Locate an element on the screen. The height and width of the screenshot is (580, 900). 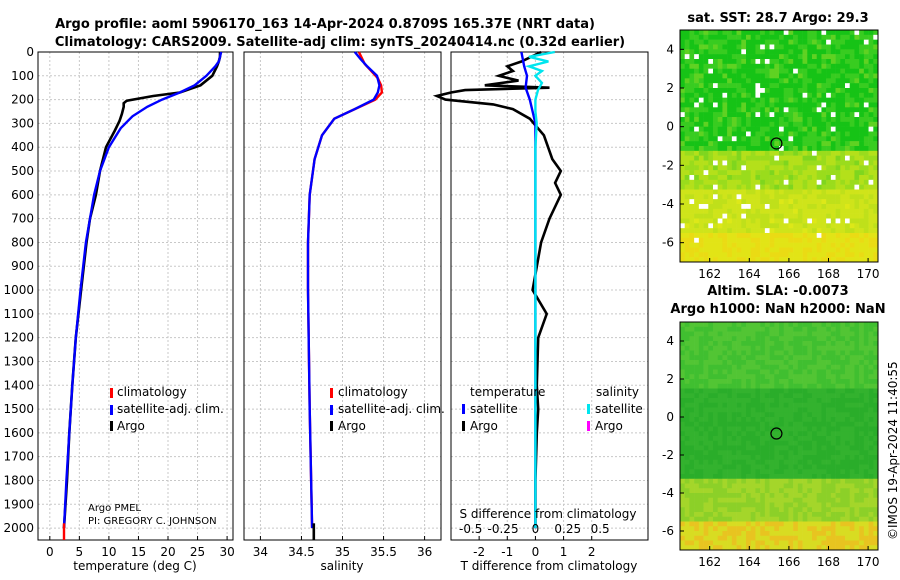
legend-text-argo: Argo is located at coordinates (131, 426).